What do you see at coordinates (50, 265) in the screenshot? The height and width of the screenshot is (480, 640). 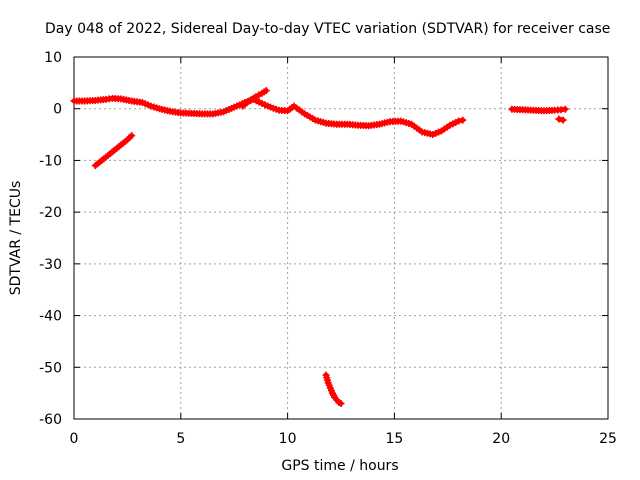 I see `y-tick-label: -30` at bounding box center [50, 265].